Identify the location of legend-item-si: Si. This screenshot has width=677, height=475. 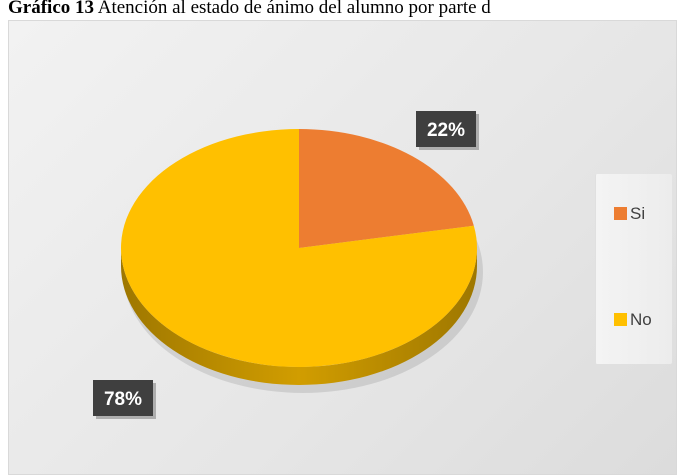
(629, 214).